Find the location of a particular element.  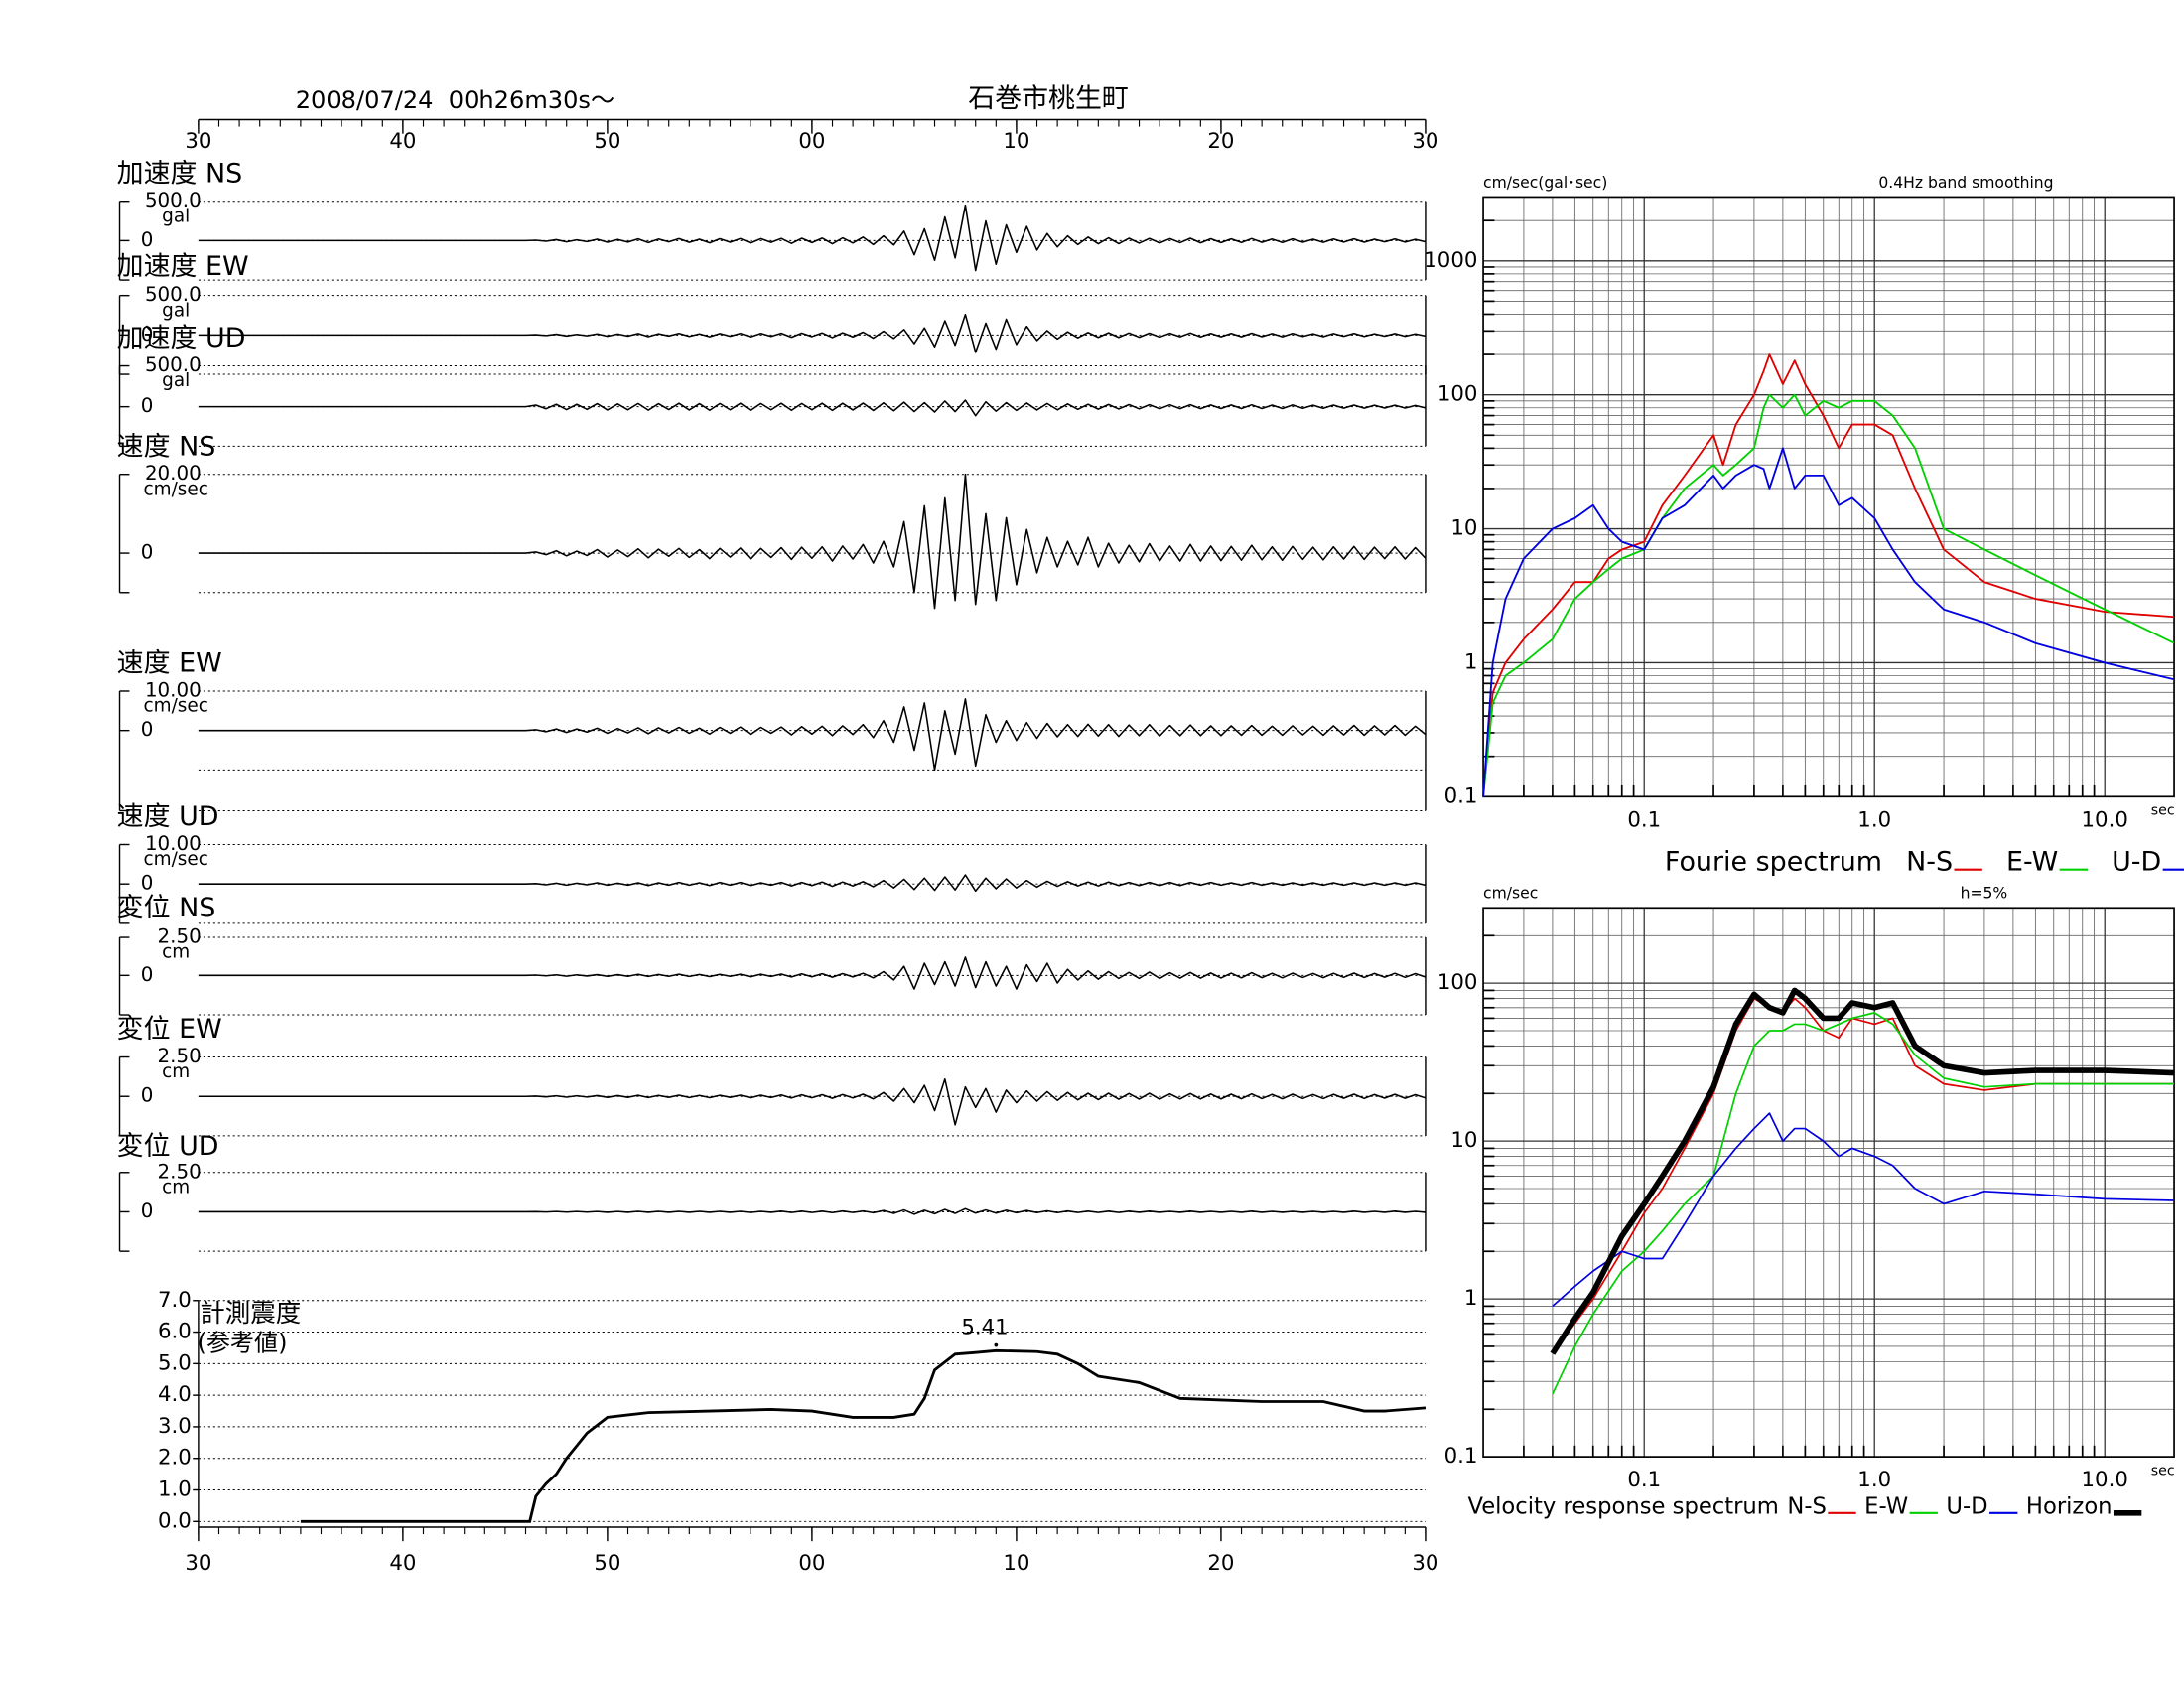

y-tick-label: 3.0 is located at coordinates (175, 1426).